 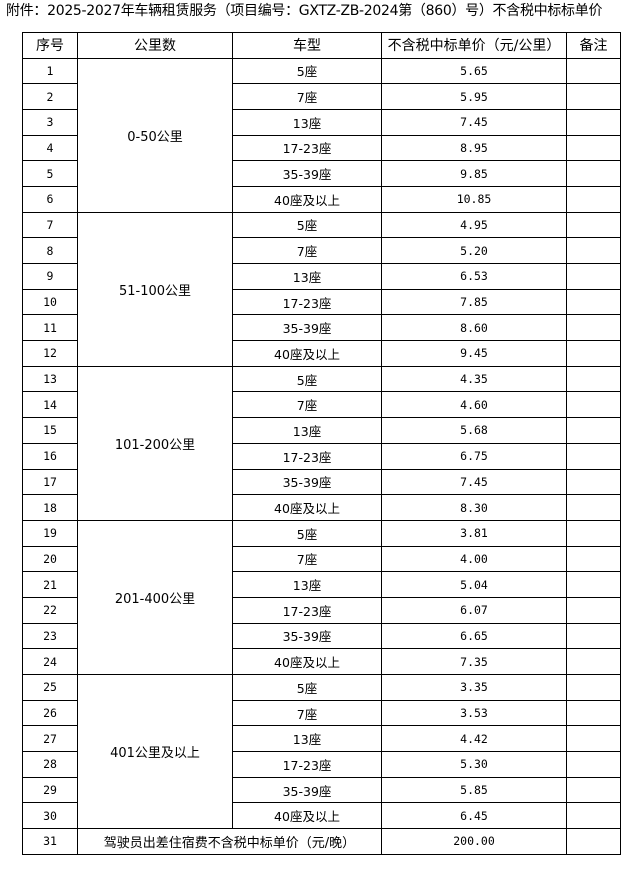 What do you see at coordinates (50, 96) in the screenshot?
I see `row-number: 2` at bounding box center [50, 96].